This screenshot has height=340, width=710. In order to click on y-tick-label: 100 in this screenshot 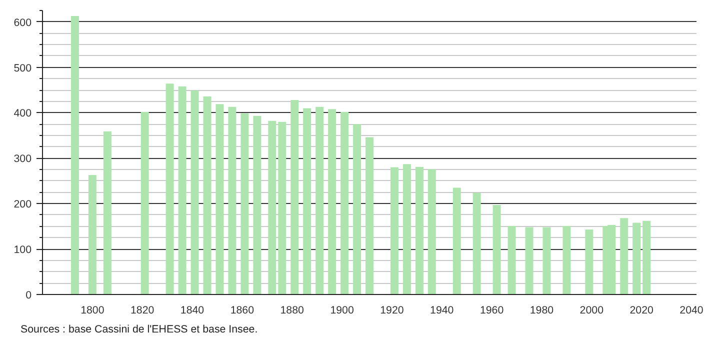, I will do `click(23, 250)`.